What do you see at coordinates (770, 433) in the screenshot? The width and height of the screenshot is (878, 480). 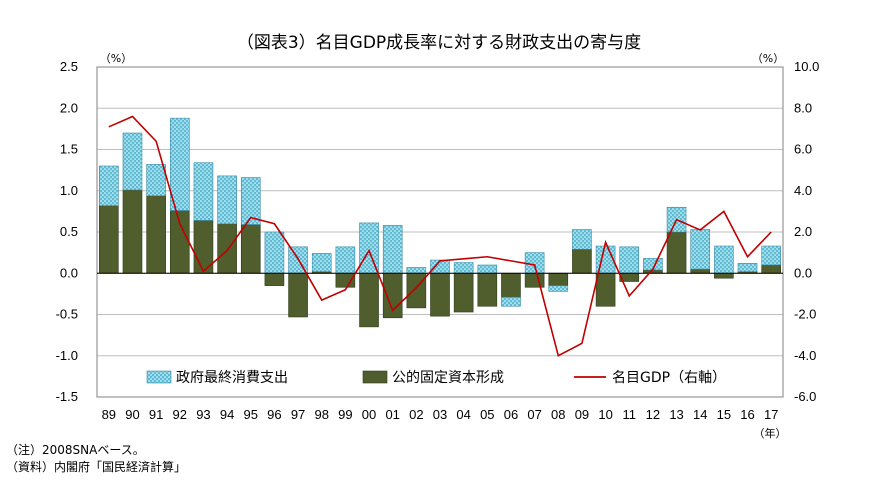 I see `x-axis-unit: （年）` at bounding box center [770, 433].